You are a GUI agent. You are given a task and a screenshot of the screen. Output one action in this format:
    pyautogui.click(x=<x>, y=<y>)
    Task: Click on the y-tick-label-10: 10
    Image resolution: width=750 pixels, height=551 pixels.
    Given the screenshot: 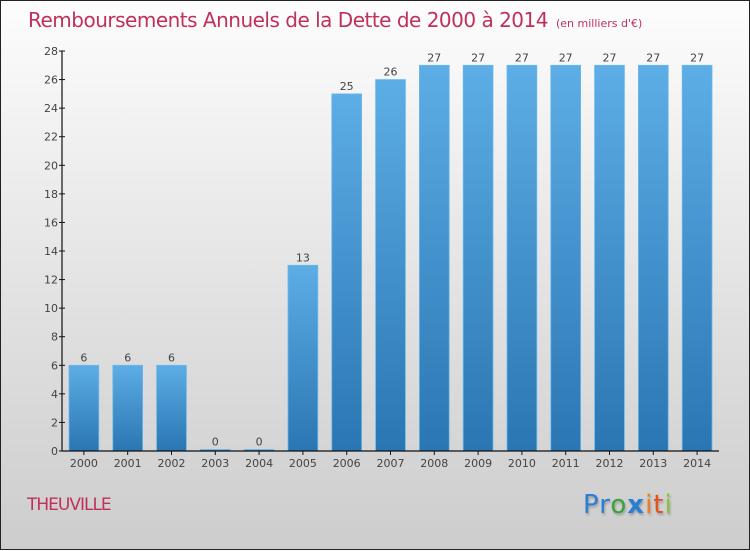 What is the action you would take?
    pyautogui.click(x=51, y=308)
    